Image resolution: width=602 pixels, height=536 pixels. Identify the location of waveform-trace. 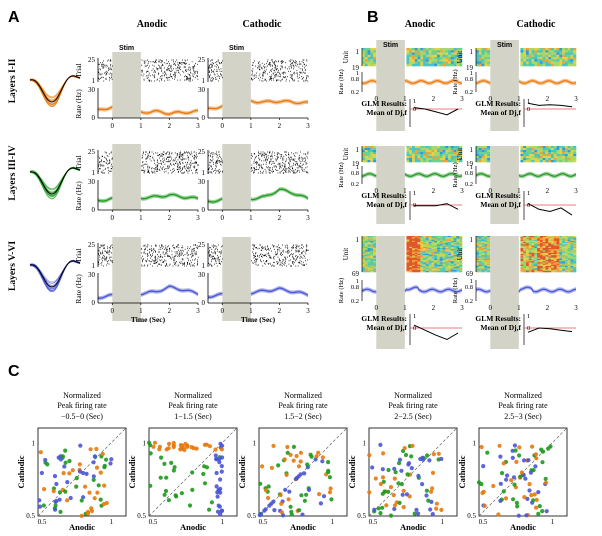
(55, 274).